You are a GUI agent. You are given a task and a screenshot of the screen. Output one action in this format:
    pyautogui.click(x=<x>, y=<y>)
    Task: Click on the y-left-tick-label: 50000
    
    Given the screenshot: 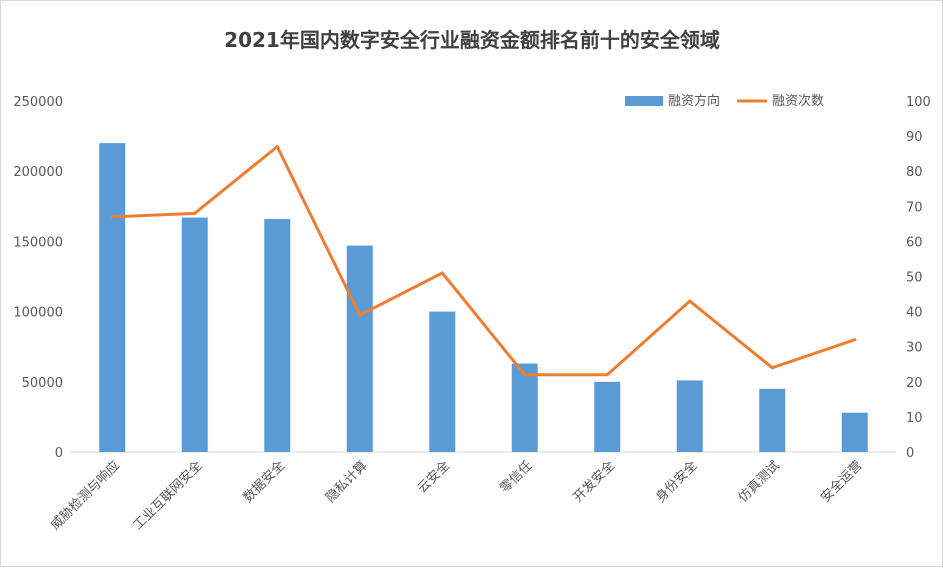 What is the action you would take?
    pyautogui.click(x=42, y=383)
    